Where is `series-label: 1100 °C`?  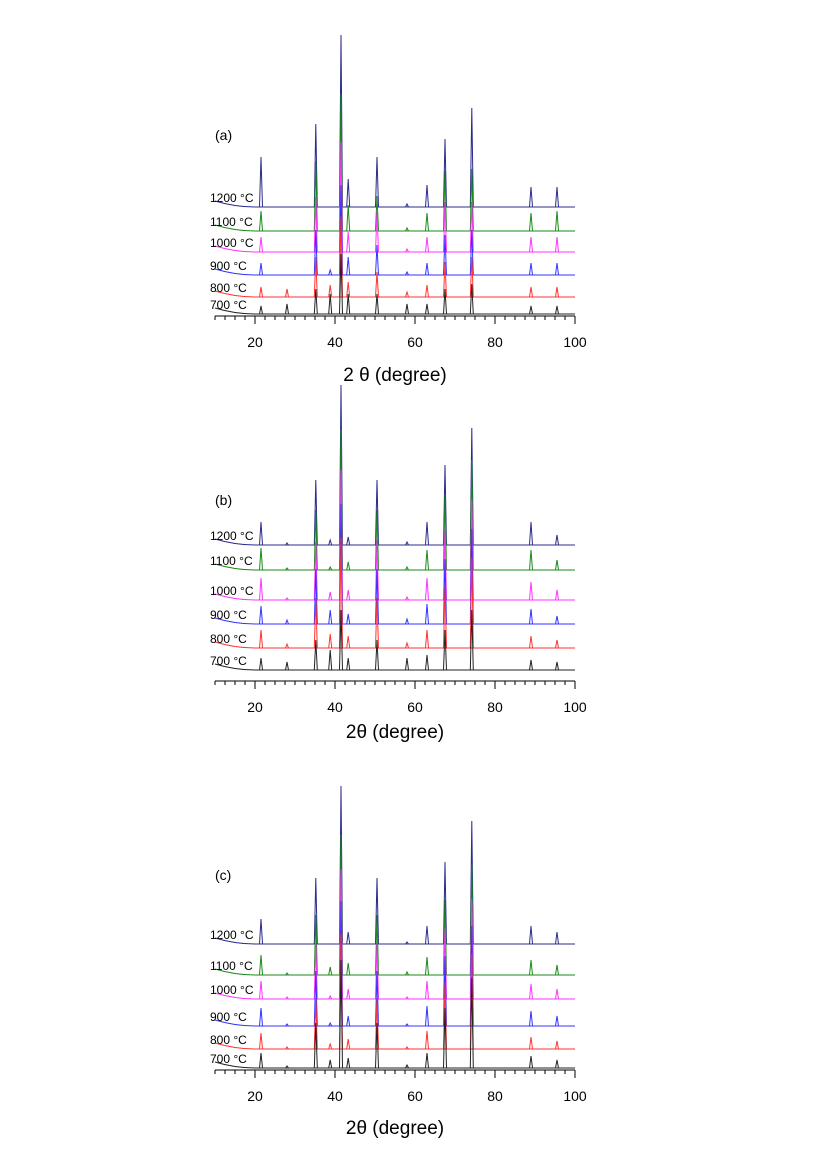
series-label: 1100 °C is located at coordinates (231, 222).